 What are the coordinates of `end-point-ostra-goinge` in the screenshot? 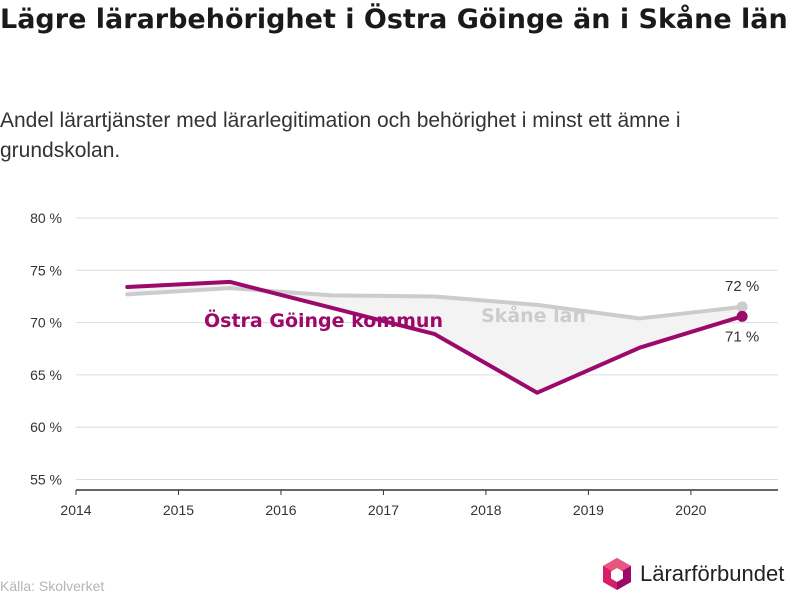 It's located at (742, 316).